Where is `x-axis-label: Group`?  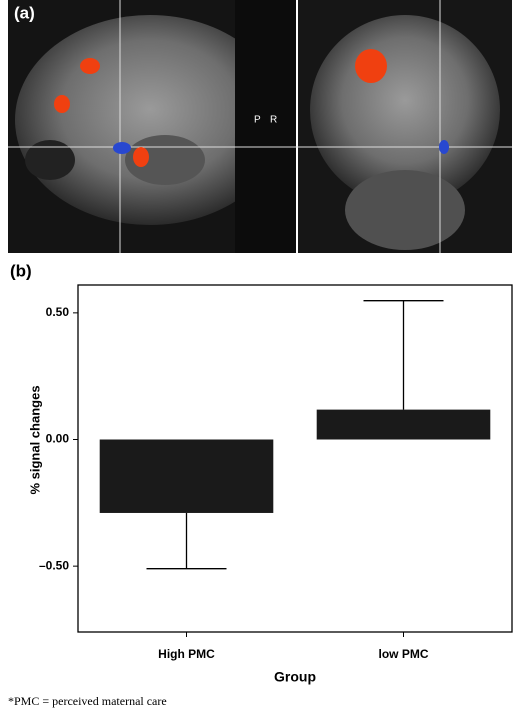
x-axis-label: Group is located at coordinates (295, 677).